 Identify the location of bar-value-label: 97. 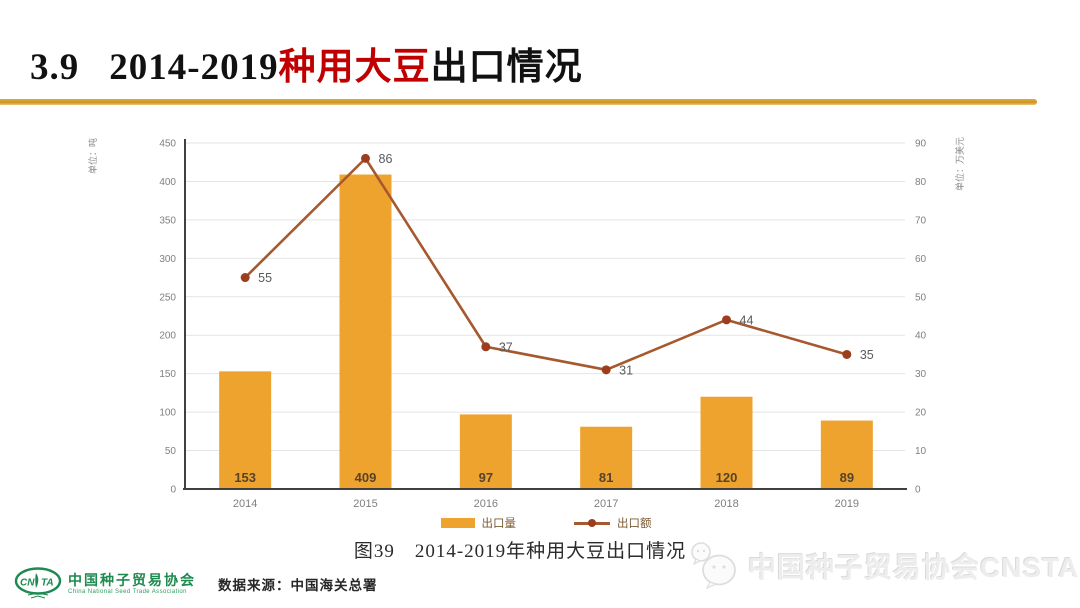
(486, 477).